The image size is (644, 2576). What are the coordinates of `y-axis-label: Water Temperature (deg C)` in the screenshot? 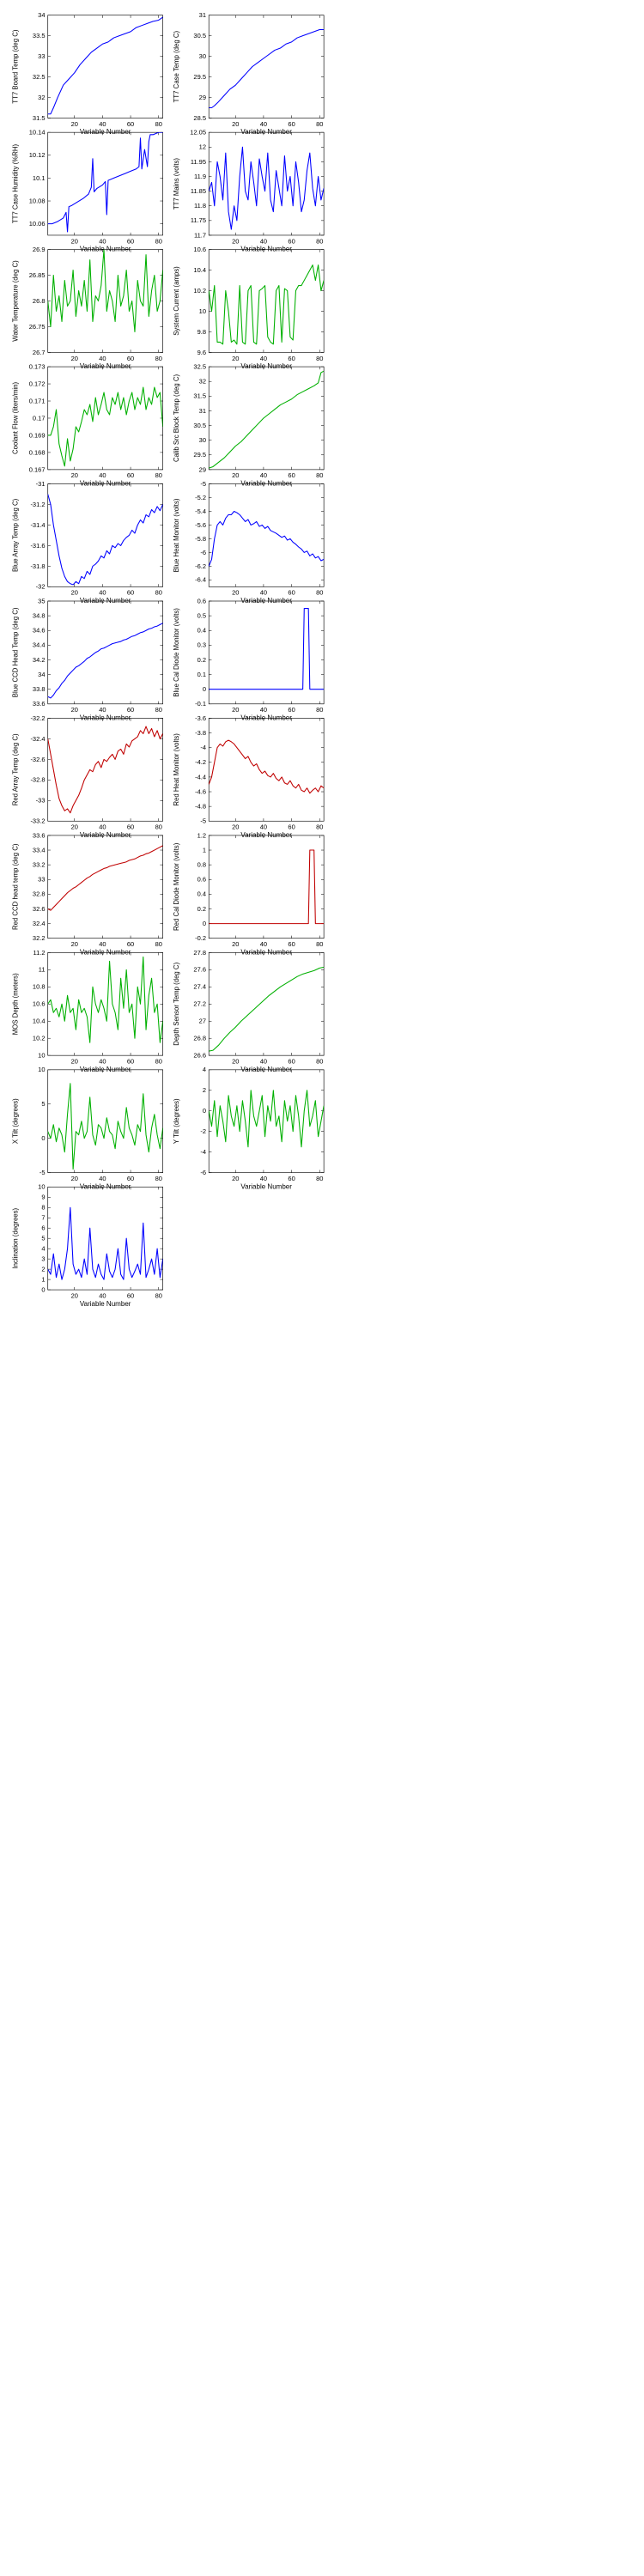 It's located at (15, 301).